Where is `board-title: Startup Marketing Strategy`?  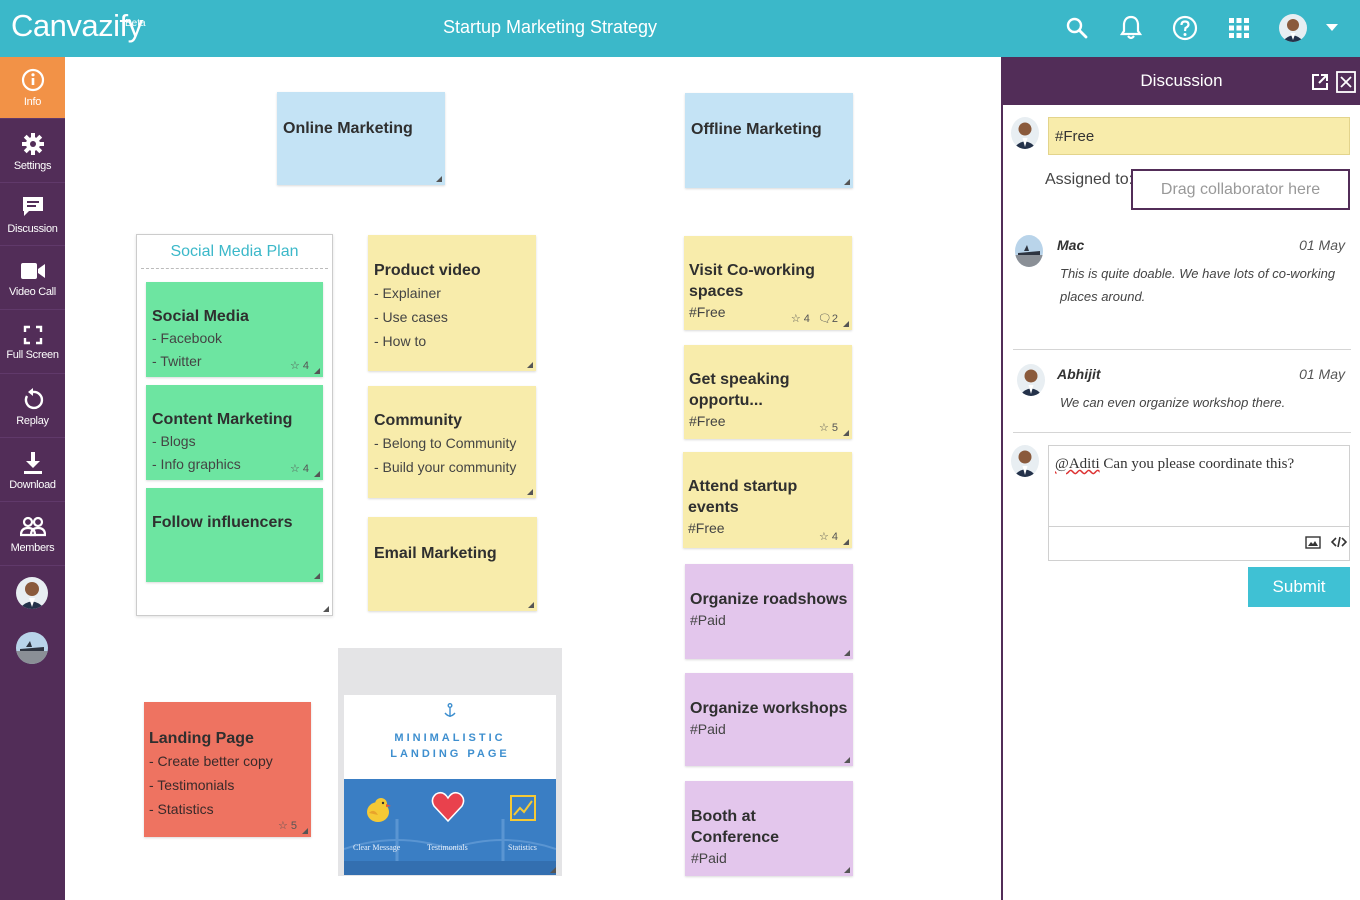 board-title: Startup Marketing Strategy is located at coordinates (550, 27).